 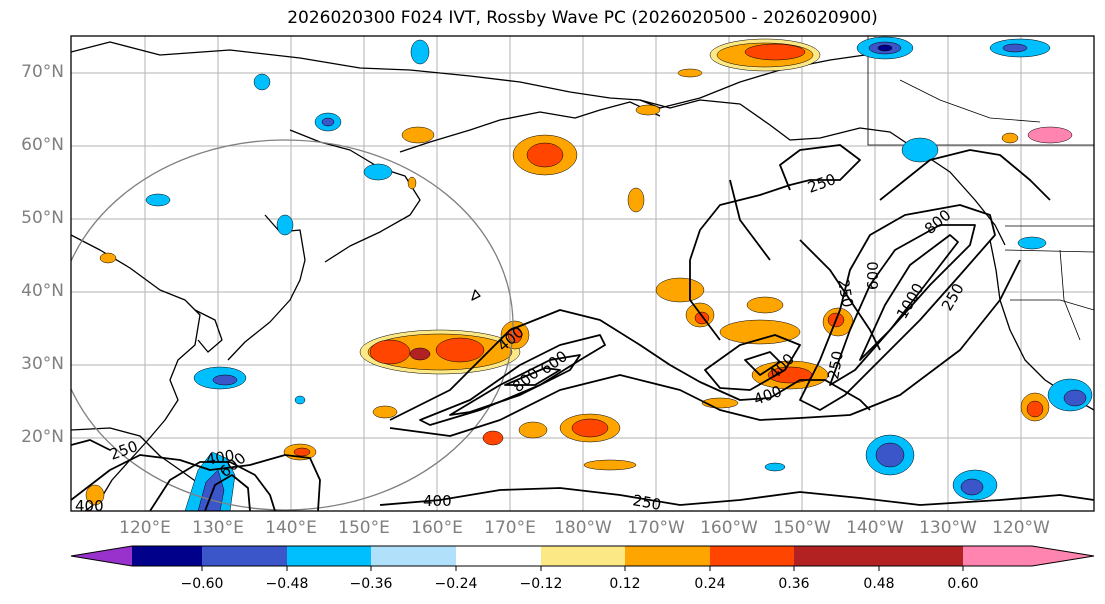 I want to click on lat-label-30n: 30°N, so click(x=42, y=364).